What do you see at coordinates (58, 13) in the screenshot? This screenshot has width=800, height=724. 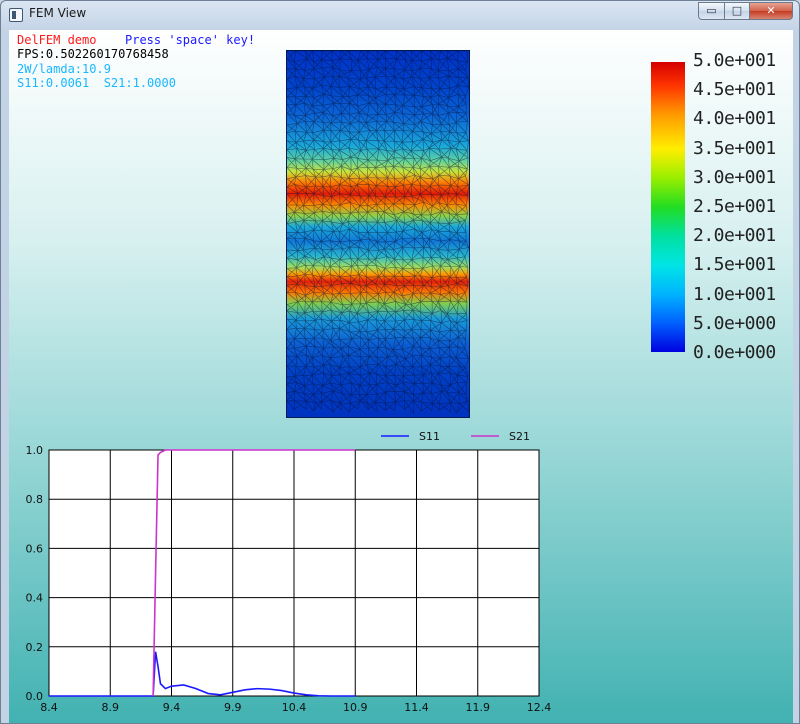 I see `window-title: FEM View` at bounding box center [58, 13].